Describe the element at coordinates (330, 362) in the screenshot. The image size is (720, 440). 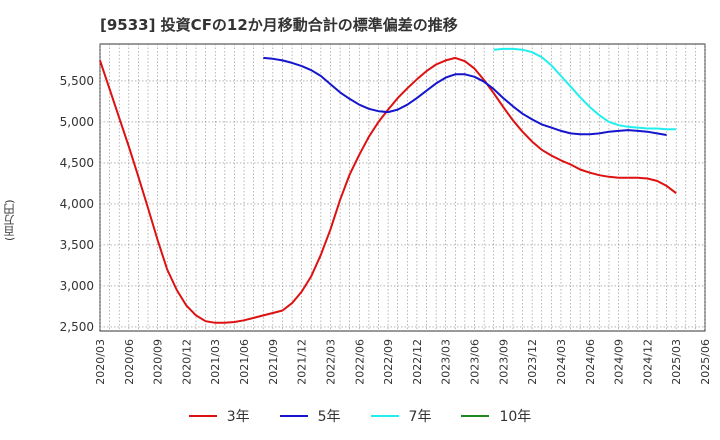
I see `x-tick-label: 2022/03` at that location.